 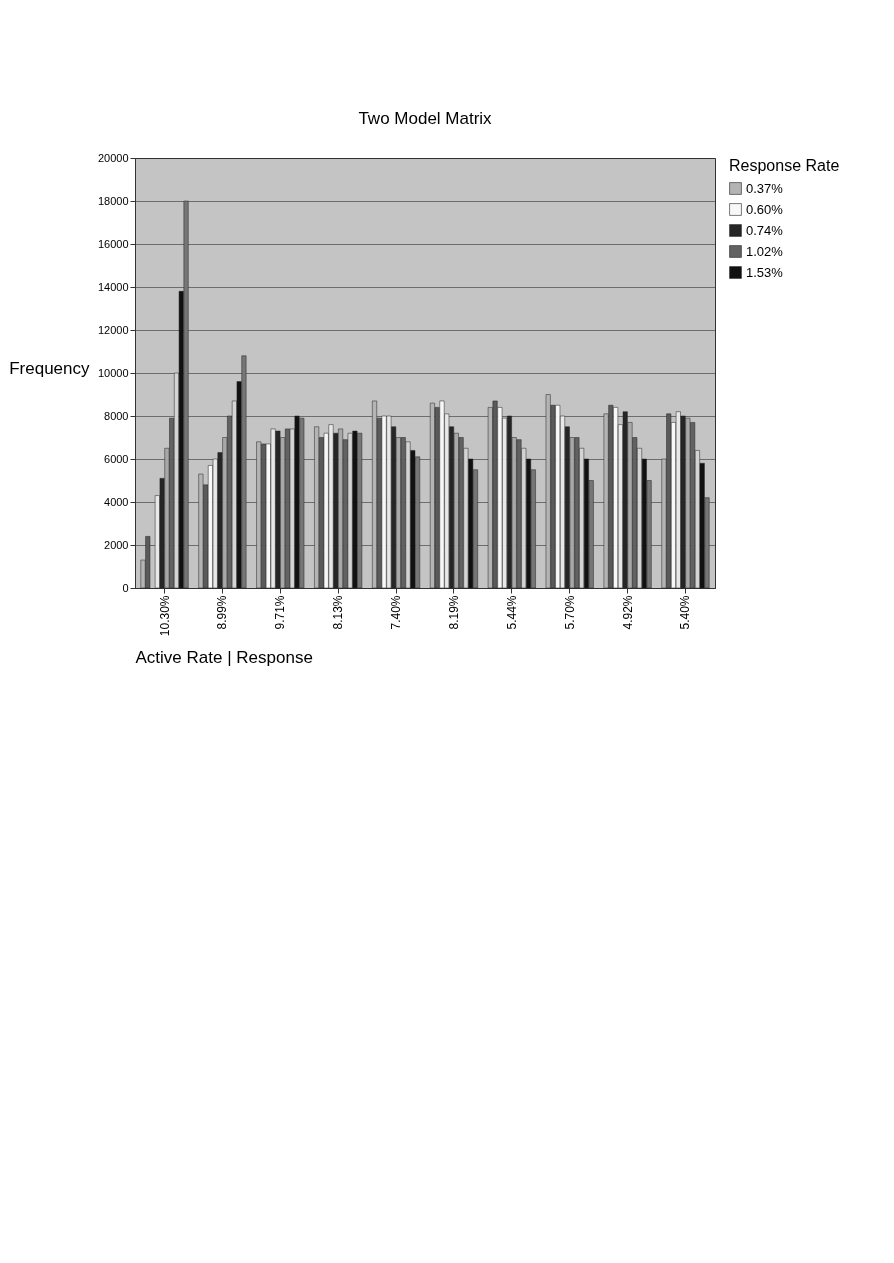 What do you see at coordinates (224, 658) in the screenshot?
I see `x-axis-title: Active Rate | Response` at bounding box center [224, 658].